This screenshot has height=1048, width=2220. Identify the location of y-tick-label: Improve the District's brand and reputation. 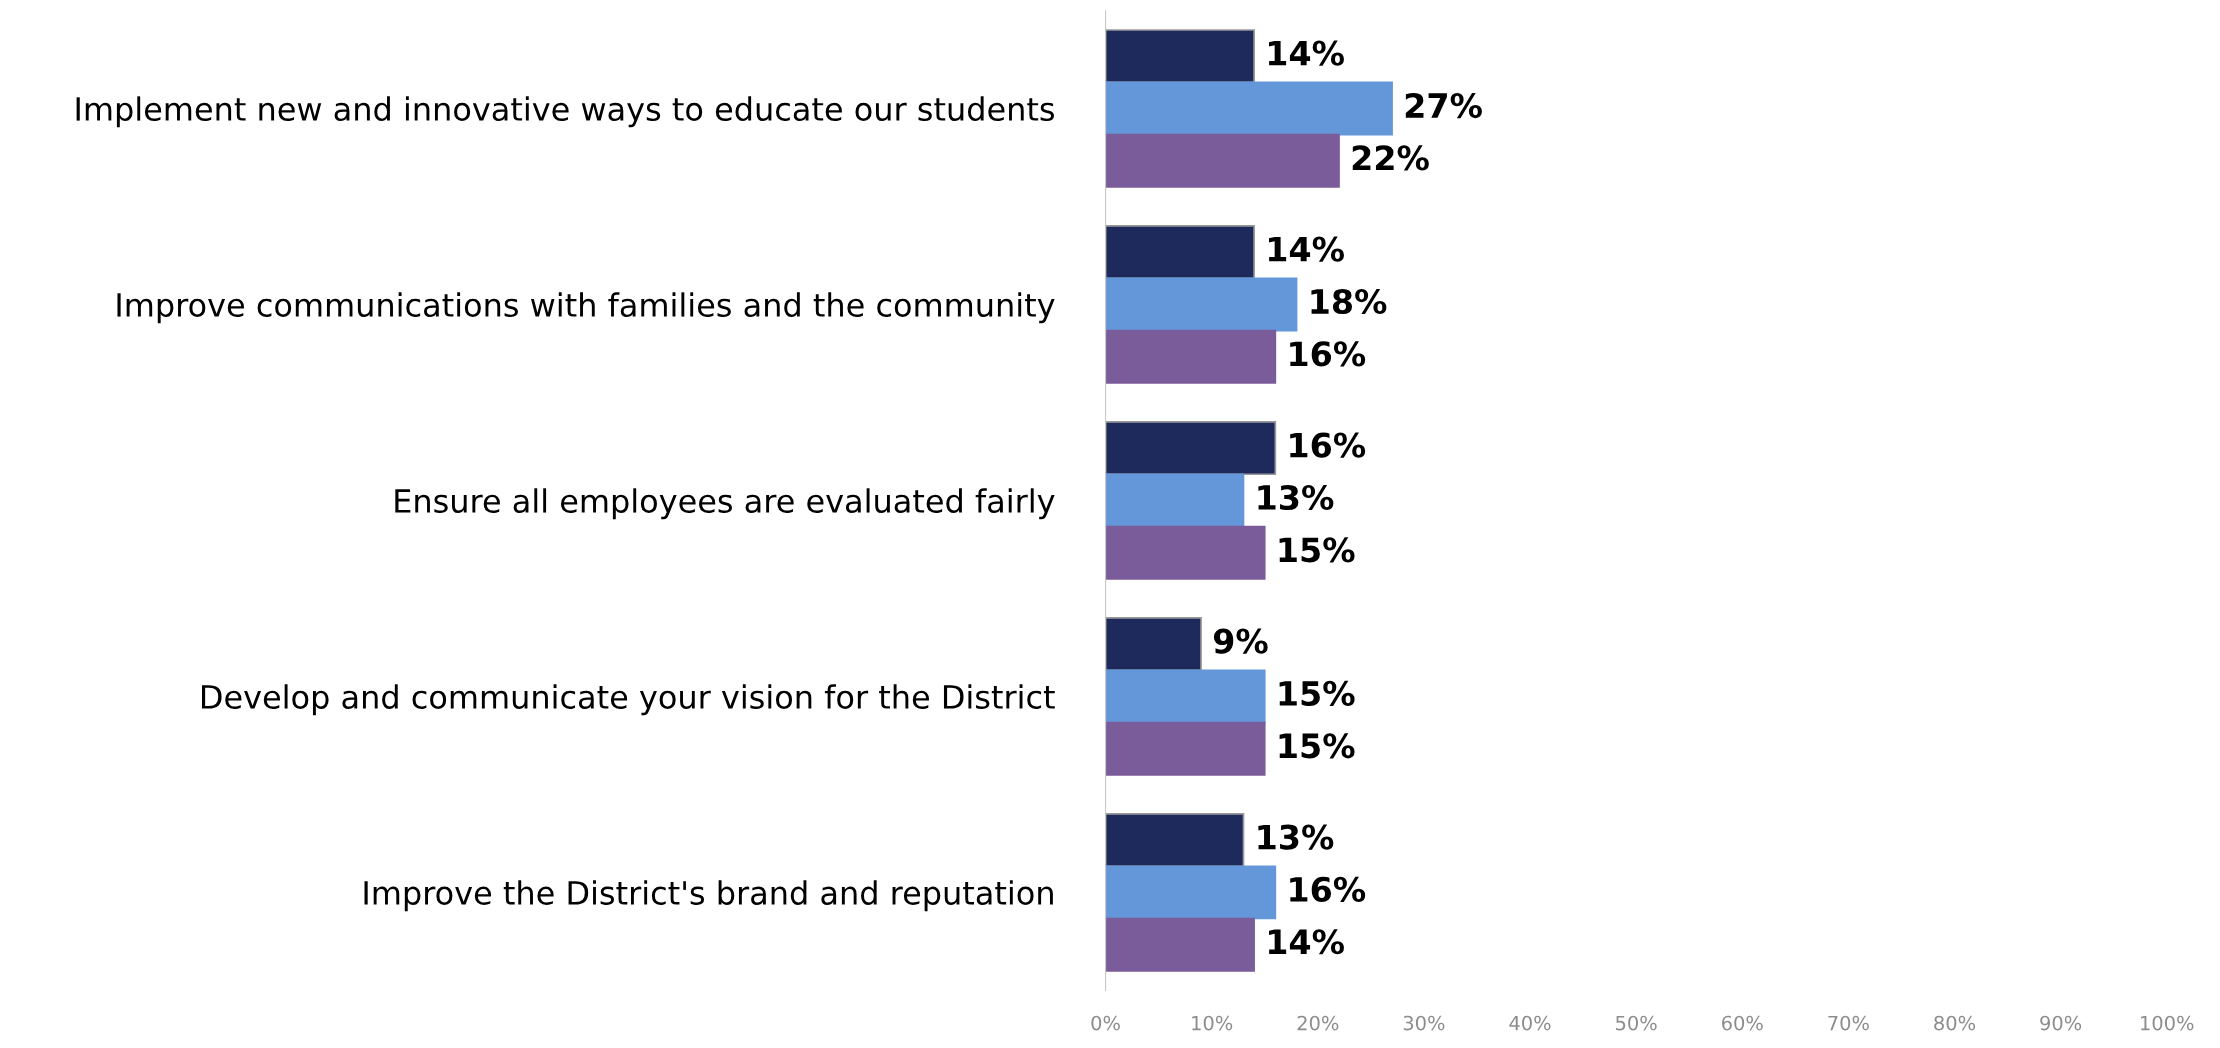
(708, 896).